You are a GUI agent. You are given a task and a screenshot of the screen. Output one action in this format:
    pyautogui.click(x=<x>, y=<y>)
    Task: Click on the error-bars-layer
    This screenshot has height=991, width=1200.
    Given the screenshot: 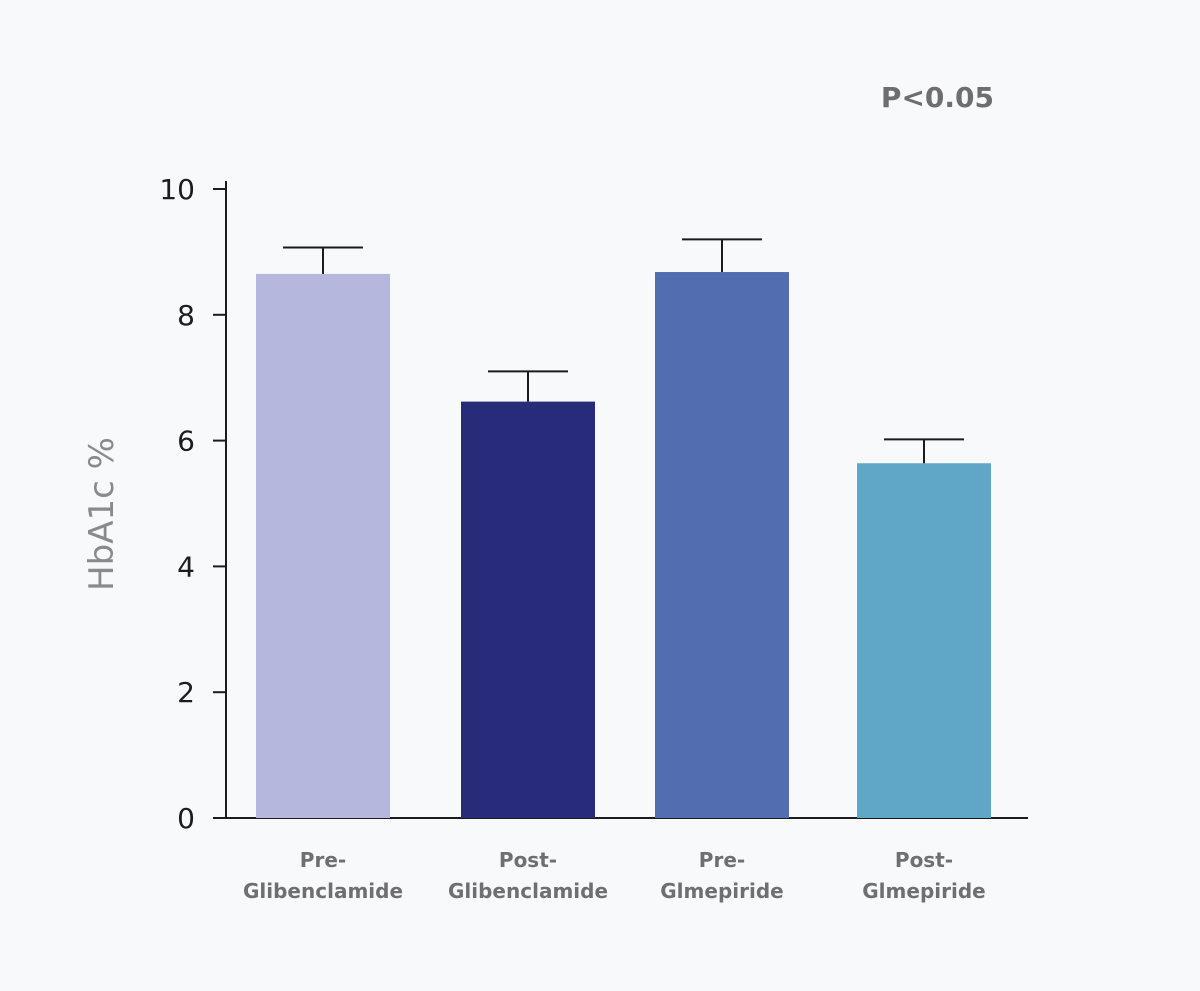 What is the action you would take?
    pyautogui.click(x=623, y=351)
    